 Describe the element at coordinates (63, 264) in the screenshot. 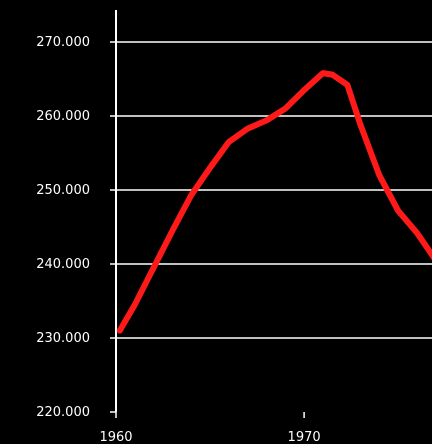

I see `y-tick-label: 240.000` at that location.